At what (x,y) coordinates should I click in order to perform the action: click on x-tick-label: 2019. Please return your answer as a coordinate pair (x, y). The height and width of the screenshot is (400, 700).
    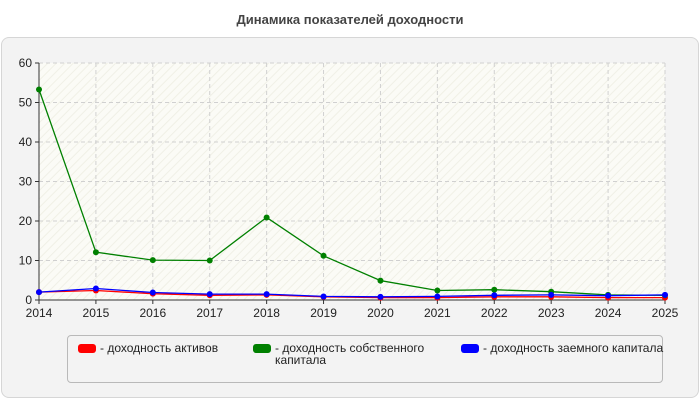
    Looking at the image, I should click on (323, 313).